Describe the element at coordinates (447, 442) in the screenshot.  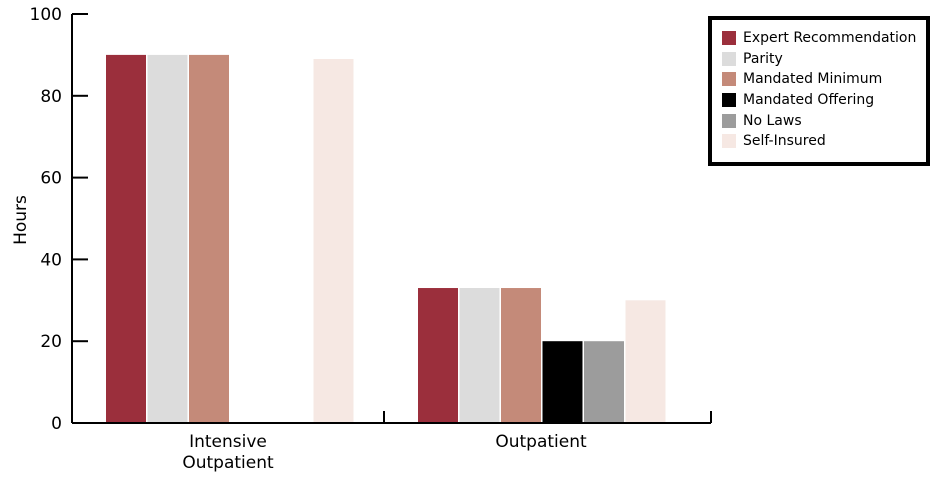
I see `x-ticks-group: Intensive Outpatient Outpatient` at that location.